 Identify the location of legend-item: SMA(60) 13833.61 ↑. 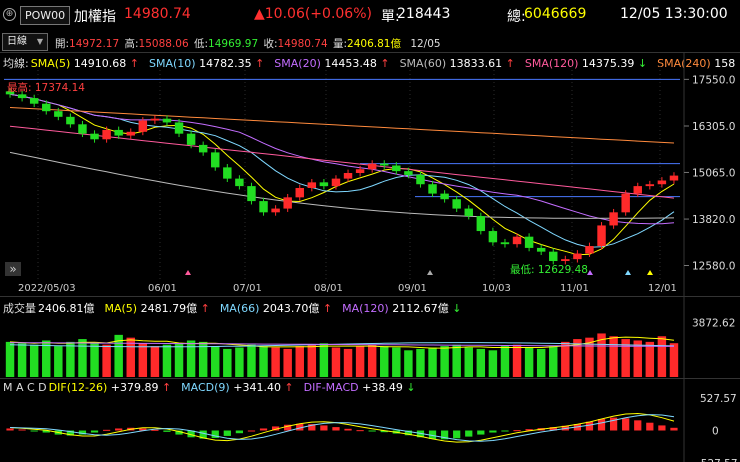
(457, 63).